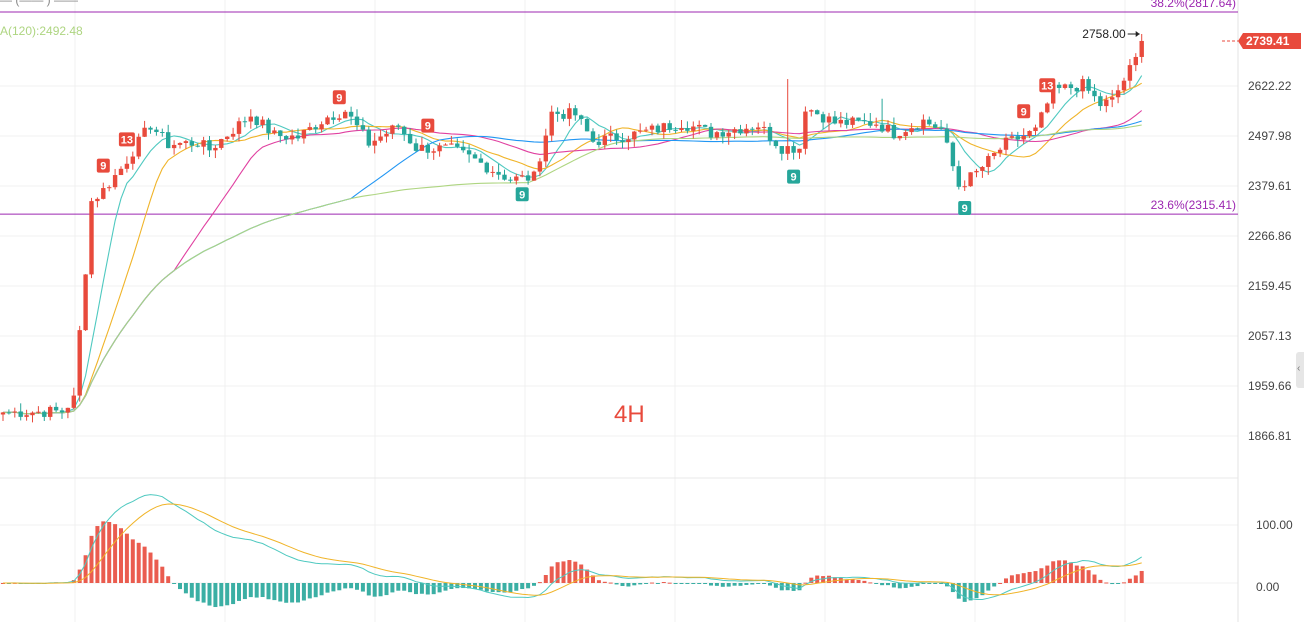  Describe the element at coordinates (1047, 86) in the screenshot. I see `svg-text: 13` at that location.